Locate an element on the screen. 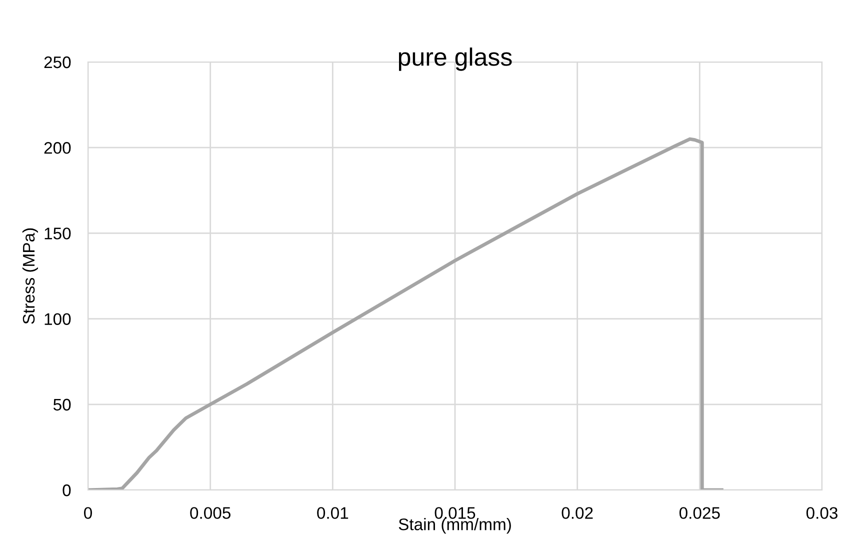 The height and width of the screenshot is (556, 853). y-tick-label: 0 is located at coordinates (66, 490).